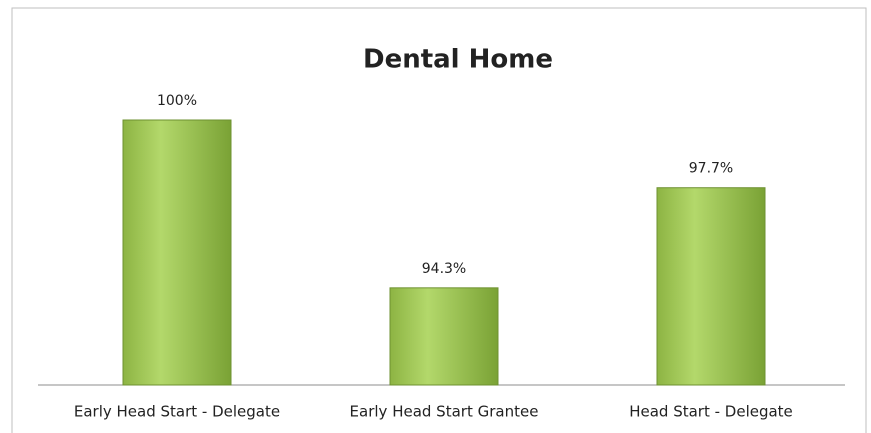  I want to click on data-label: 97.7%, so click(711, 169).